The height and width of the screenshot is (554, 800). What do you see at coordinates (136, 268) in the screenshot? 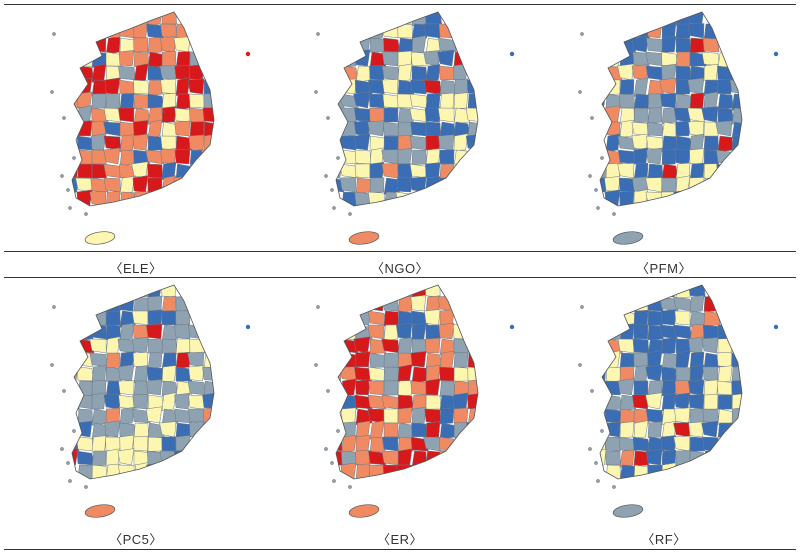
I see `panel-label-ele: 〈ELE〉` at bounding box center [136, 268].